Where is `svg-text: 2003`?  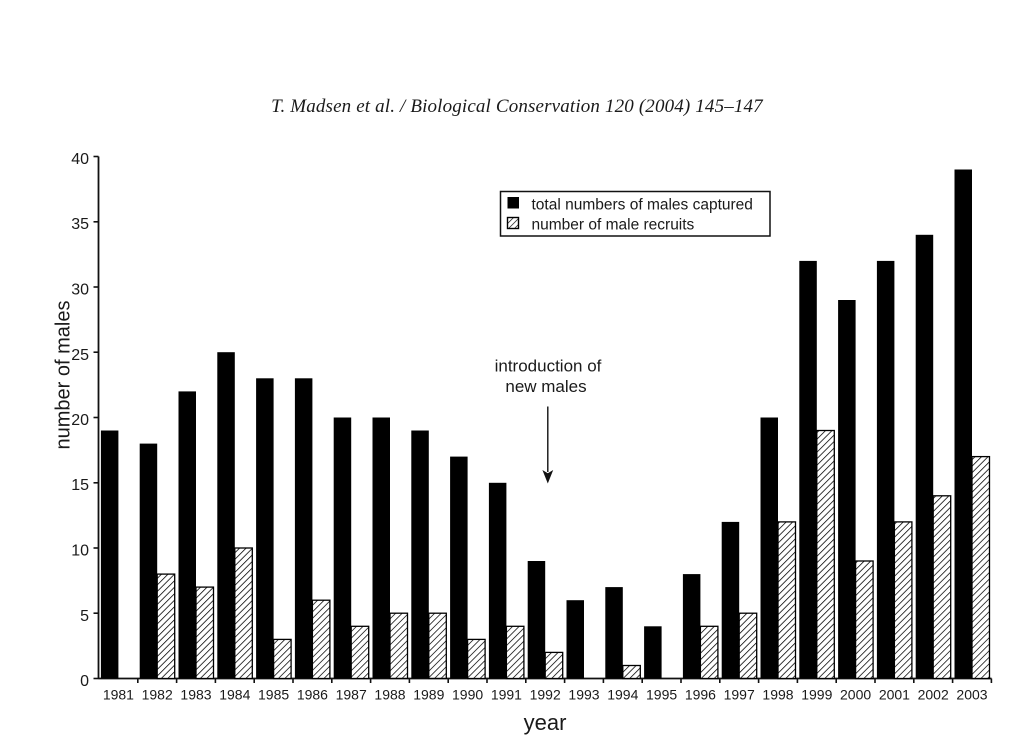 svg-text: 2003 is located at coordinates (971, 695).